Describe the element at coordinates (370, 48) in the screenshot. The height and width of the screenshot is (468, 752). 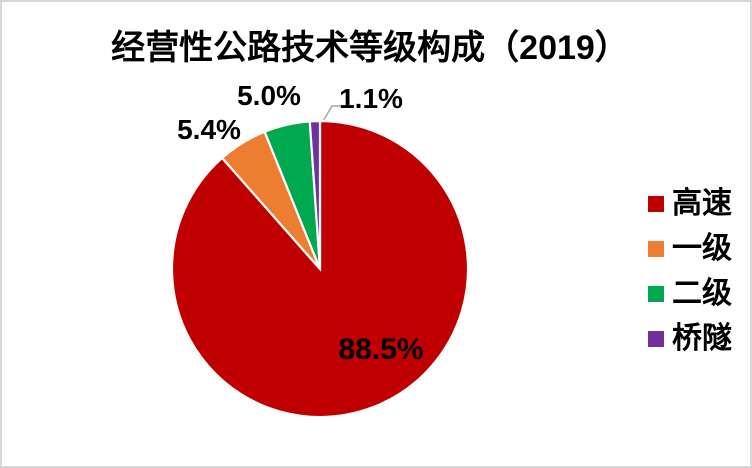
I see `chart-title: 经营性公路技术等级构成（2019）` at that location.